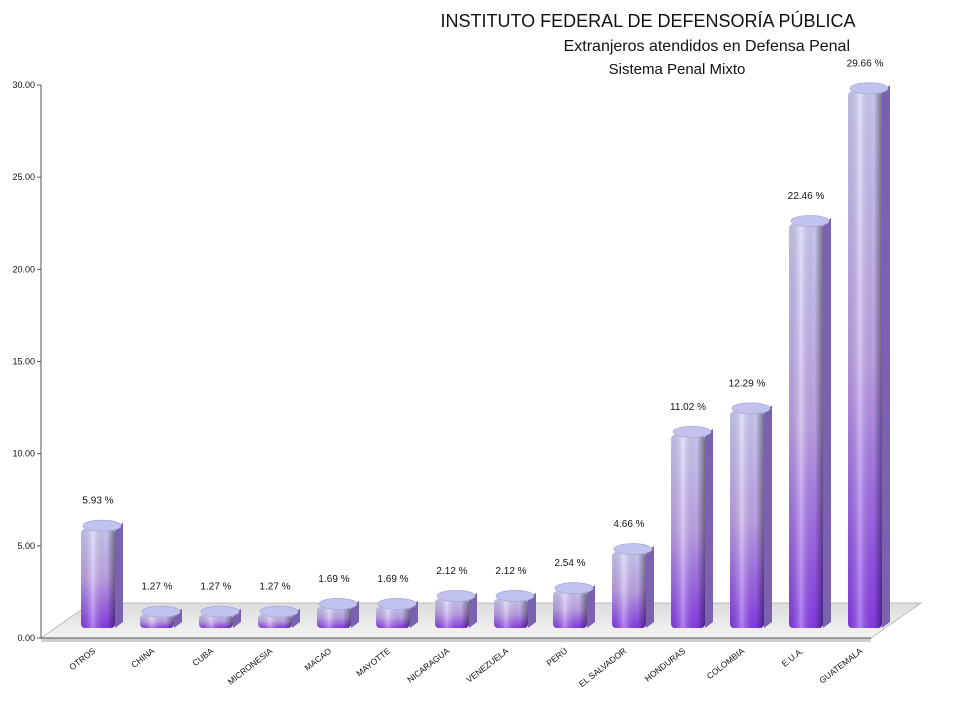  I want to click on chart-title: INSTITUTO FEDERAL DE DEFENSORÍA PÚBLICA, so click(647, 20).